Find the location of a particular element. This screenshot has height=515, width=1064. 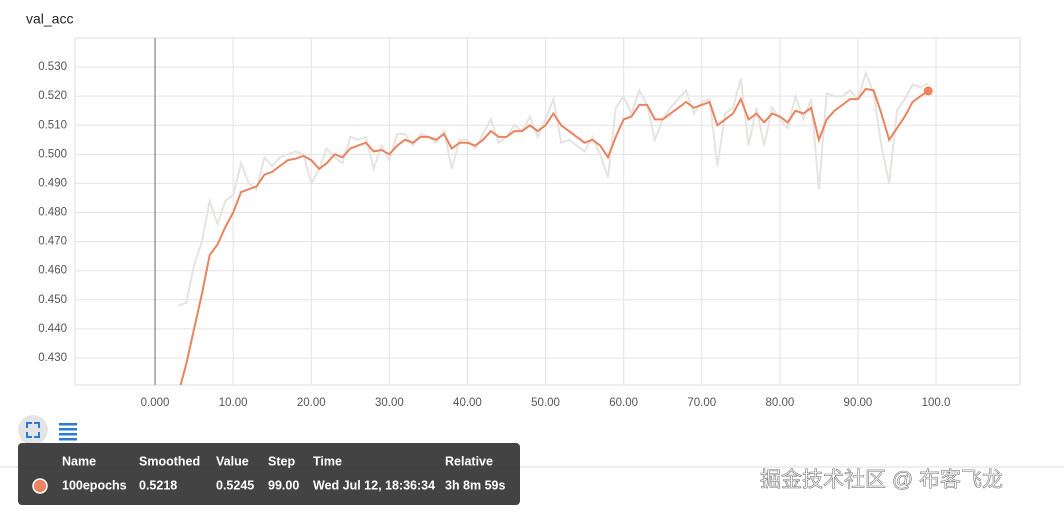

tooltip-header: Smoothed is located at coordinates (169, 461).